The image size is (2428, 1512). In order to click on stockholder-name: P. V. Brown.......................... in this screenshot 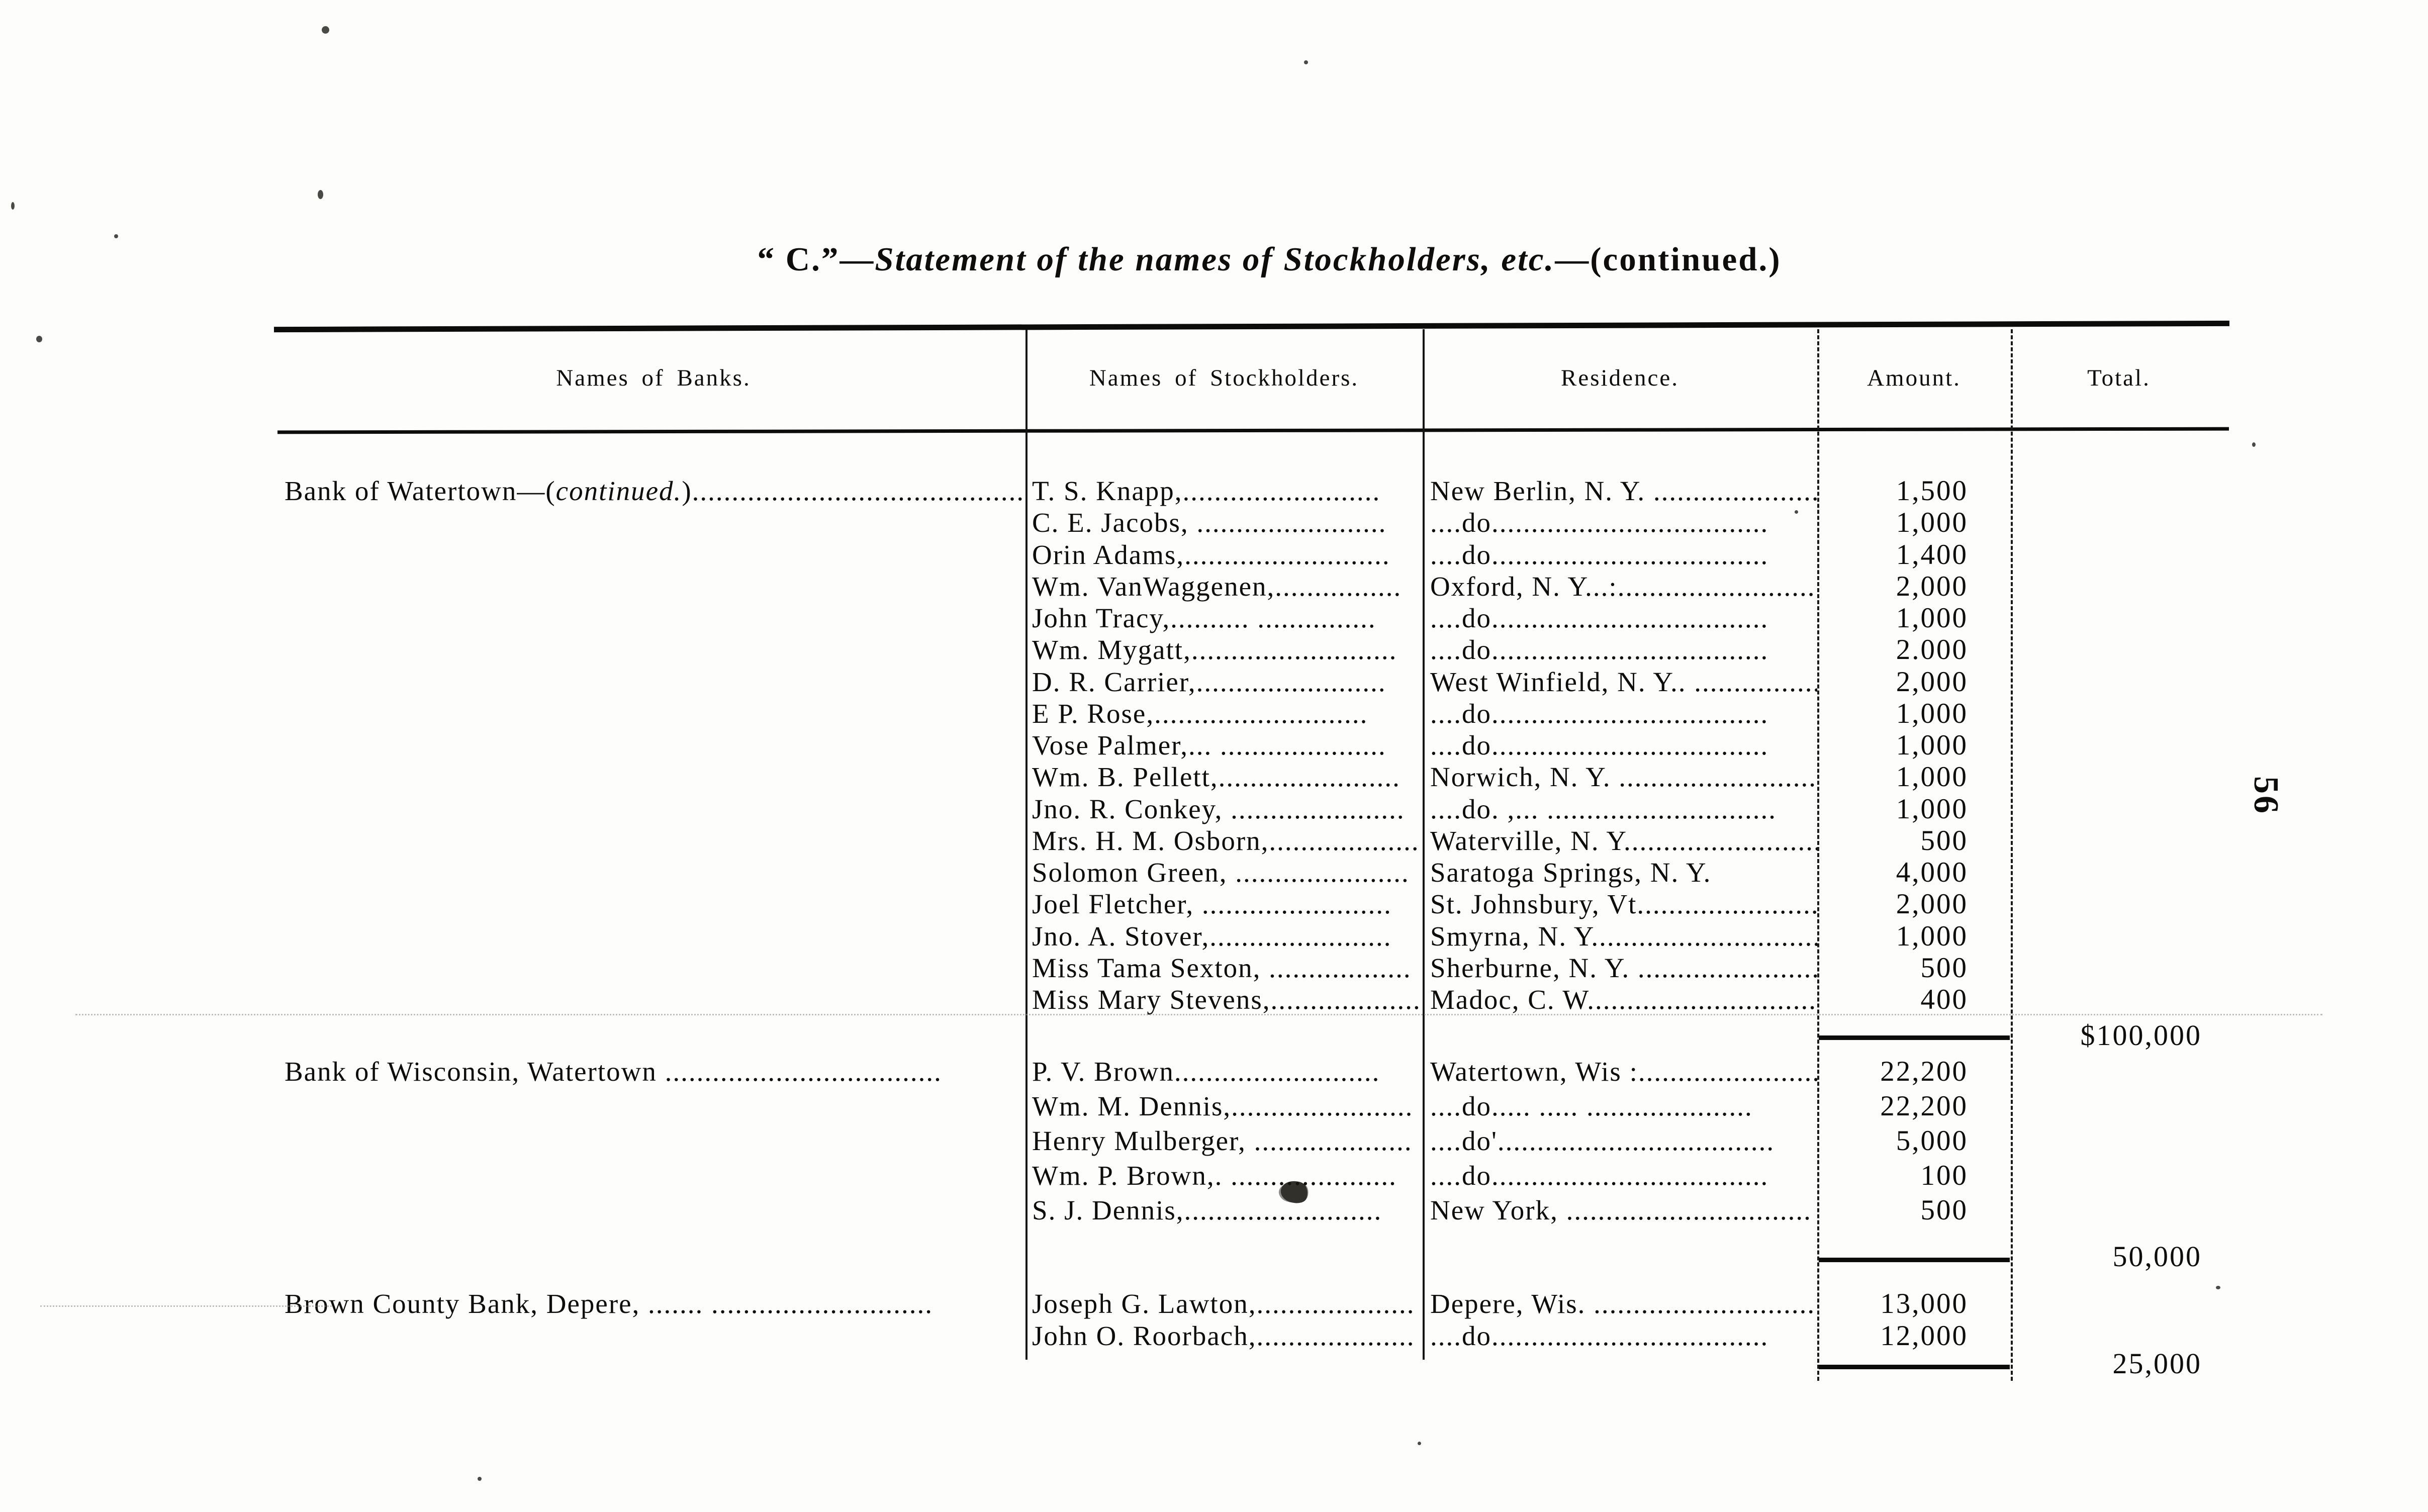, I will do `click(1206, 1071)`.